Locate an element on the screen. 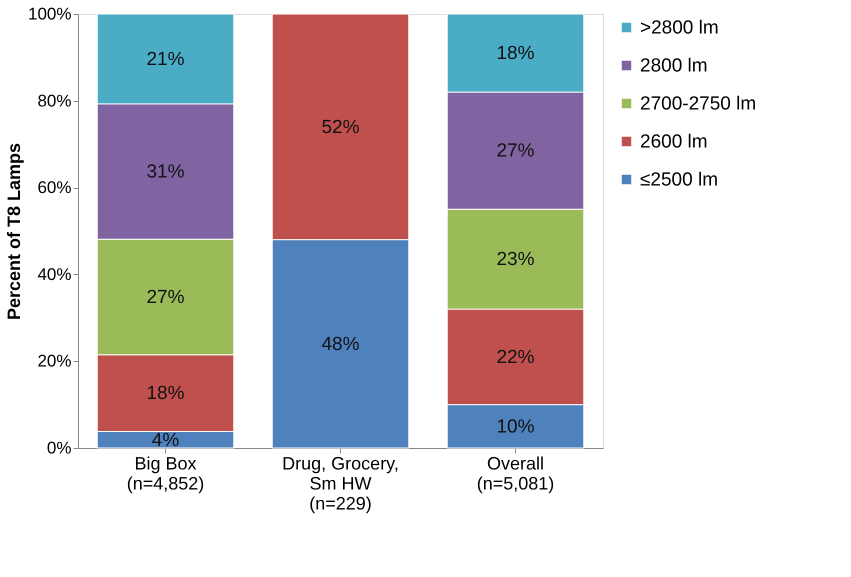  x-tick-label: Overall (n=5,081) is located at coordinates (515, 474).